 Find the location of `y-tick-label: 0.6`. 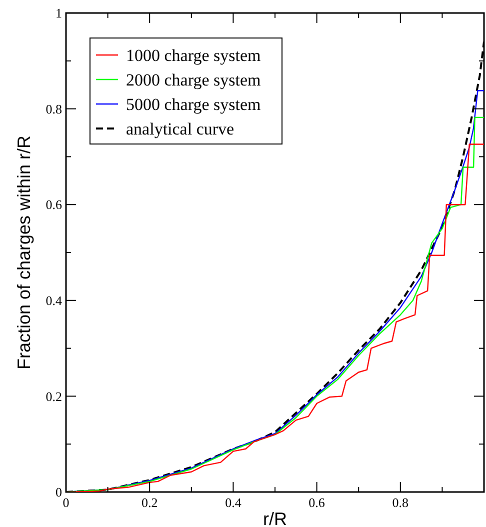

y-tick-label: 0.6 is located at coordinates (54, 204).